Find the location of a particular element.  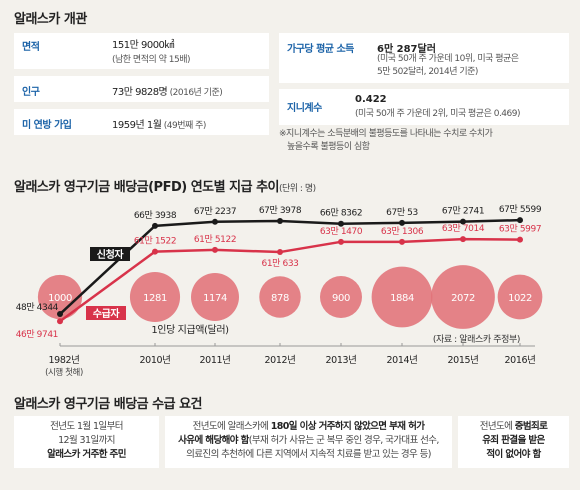

req1-line3: 알래스카 거주한 주민 is located at coordinates (86, 454).